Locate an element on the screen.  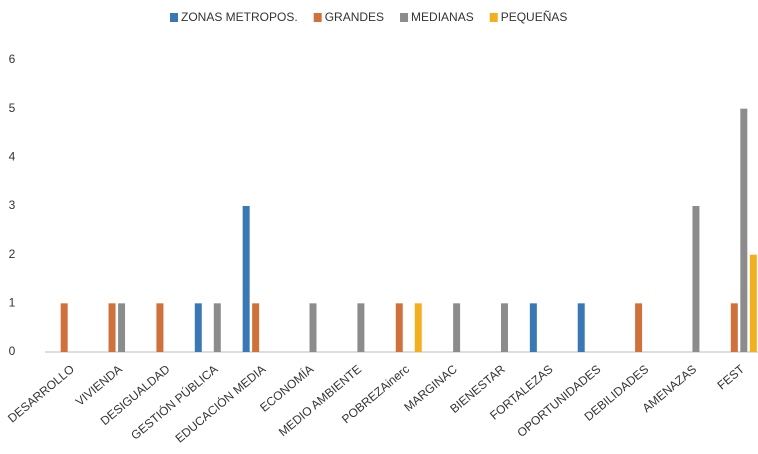
x-tick-label: GESTIÓN PÚBLICA is located at coordinates (174, 401).